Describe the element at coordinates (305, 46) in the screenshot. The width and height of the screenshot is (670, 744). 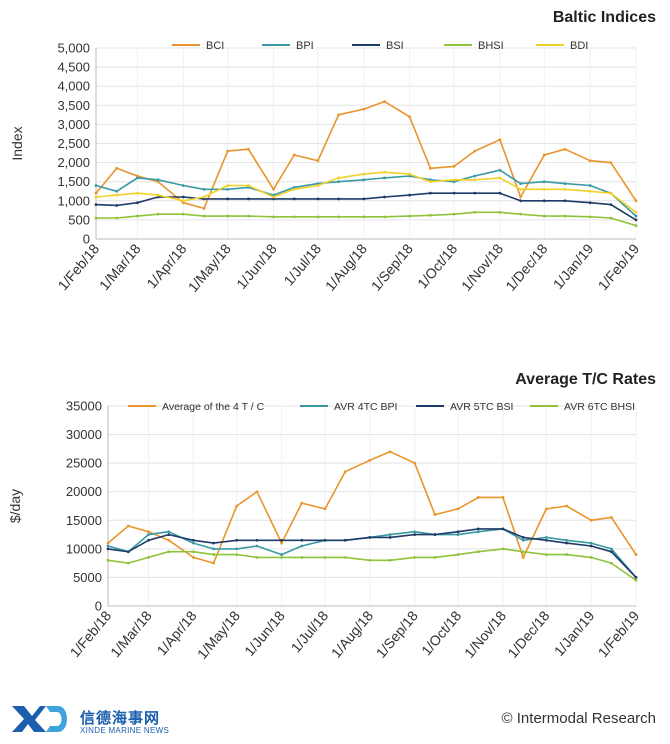
I see `legend-label-bpi: BPI` at that location.